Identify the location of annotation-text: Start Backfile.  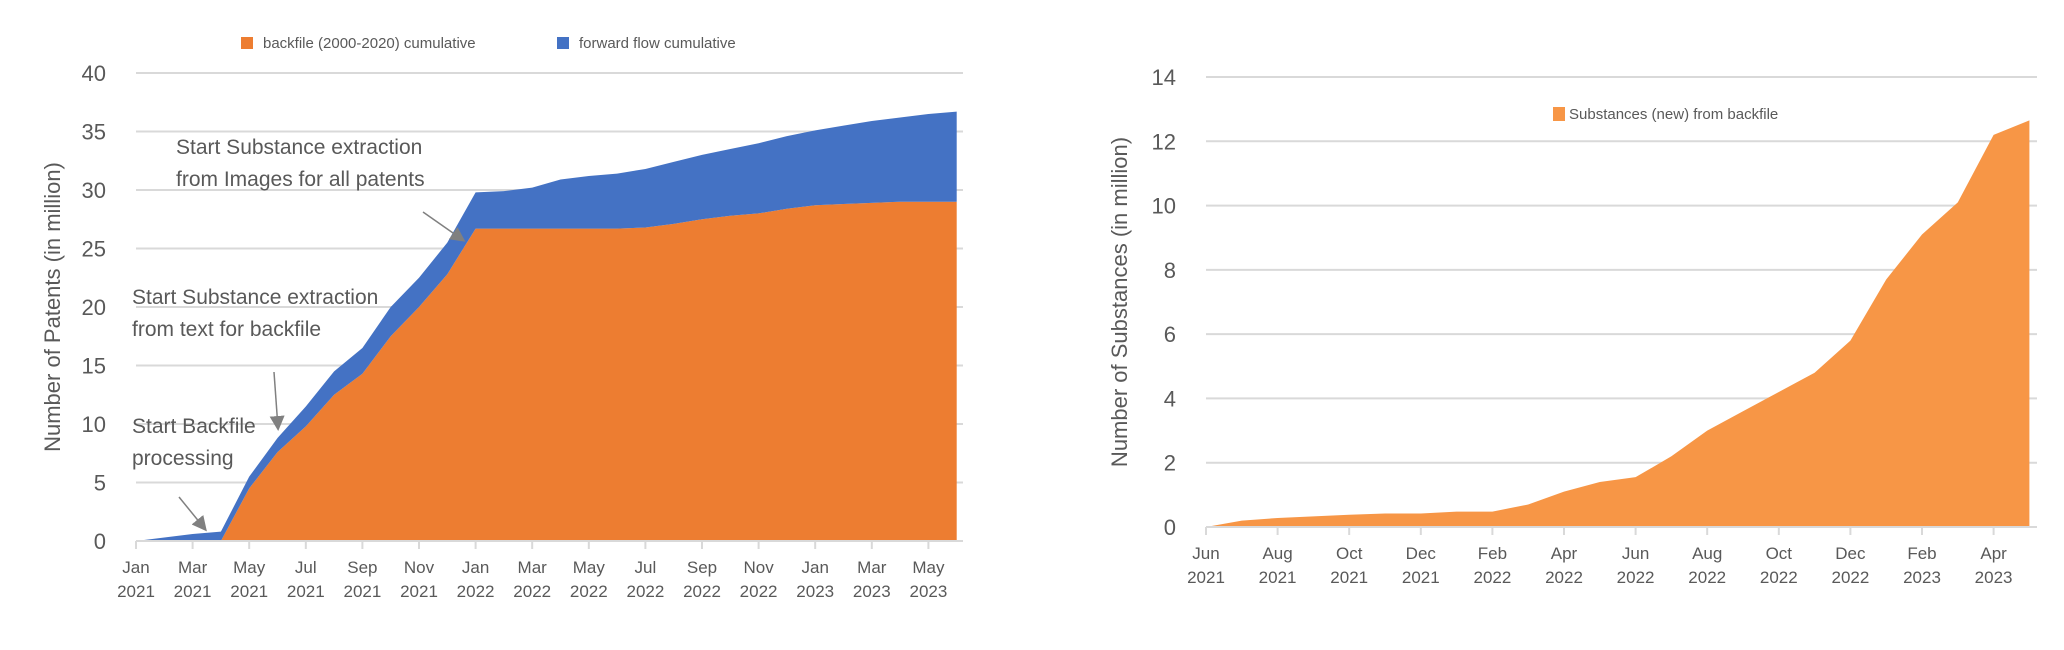
(194, 426).